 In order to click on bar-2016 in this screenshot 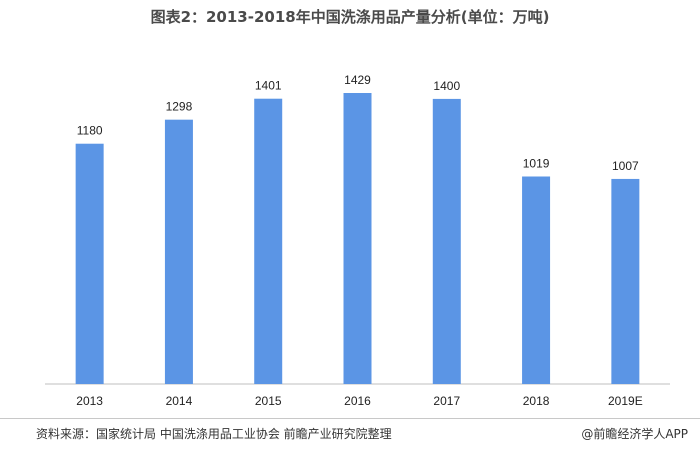, I will do `click(357, 239)`.